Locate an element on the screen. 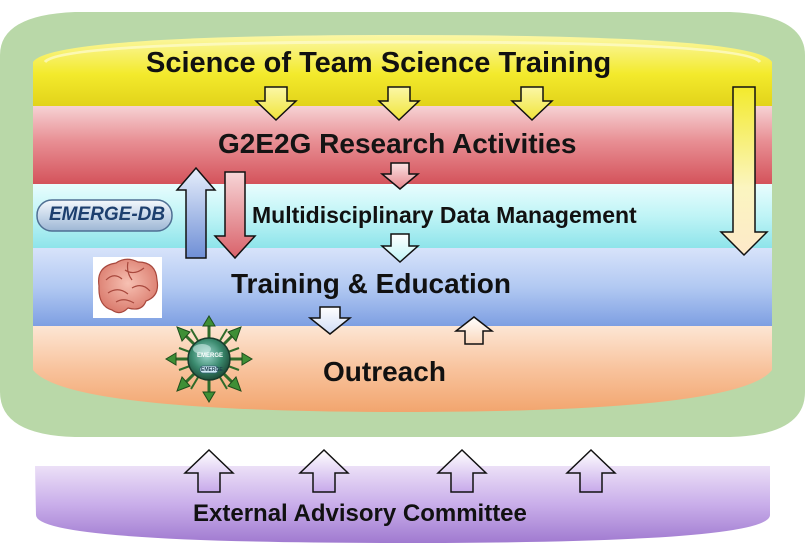 The height and width of the screenshot is (546, 805). emerge-logo-top-text: EMERGE is located at coordinates (210, 356).